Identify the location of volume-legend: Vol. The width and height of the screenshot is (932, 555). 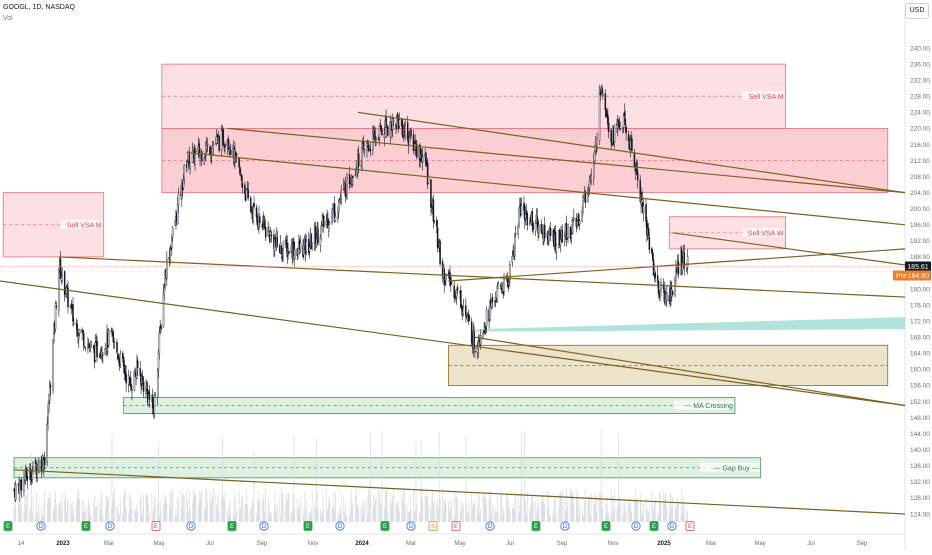
(8, 18).